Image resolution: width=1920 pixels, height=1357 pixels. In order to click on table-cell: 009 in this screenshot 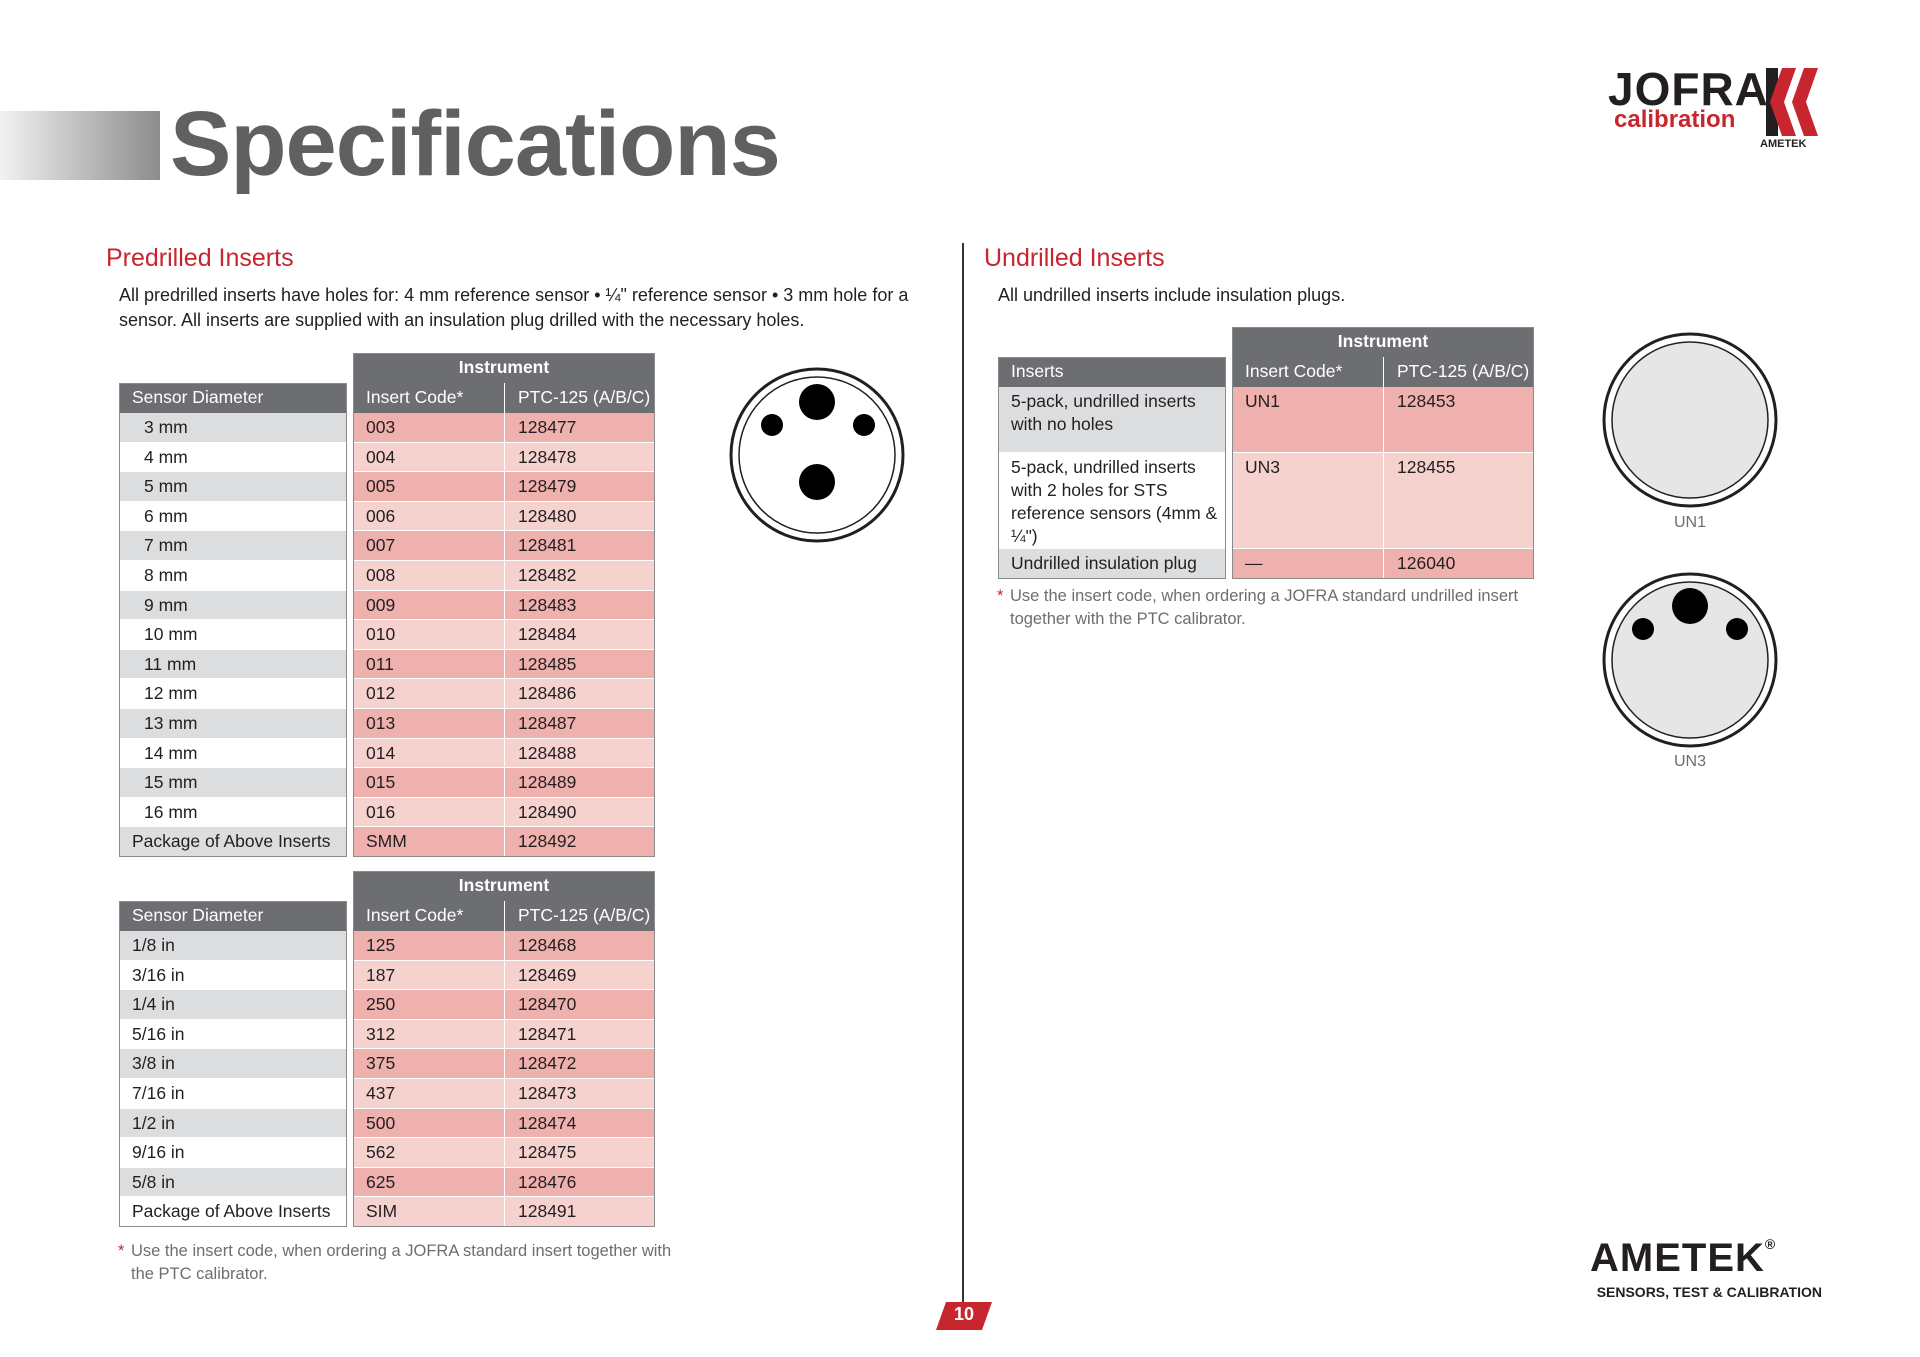, I will do `click(428, 605)`.